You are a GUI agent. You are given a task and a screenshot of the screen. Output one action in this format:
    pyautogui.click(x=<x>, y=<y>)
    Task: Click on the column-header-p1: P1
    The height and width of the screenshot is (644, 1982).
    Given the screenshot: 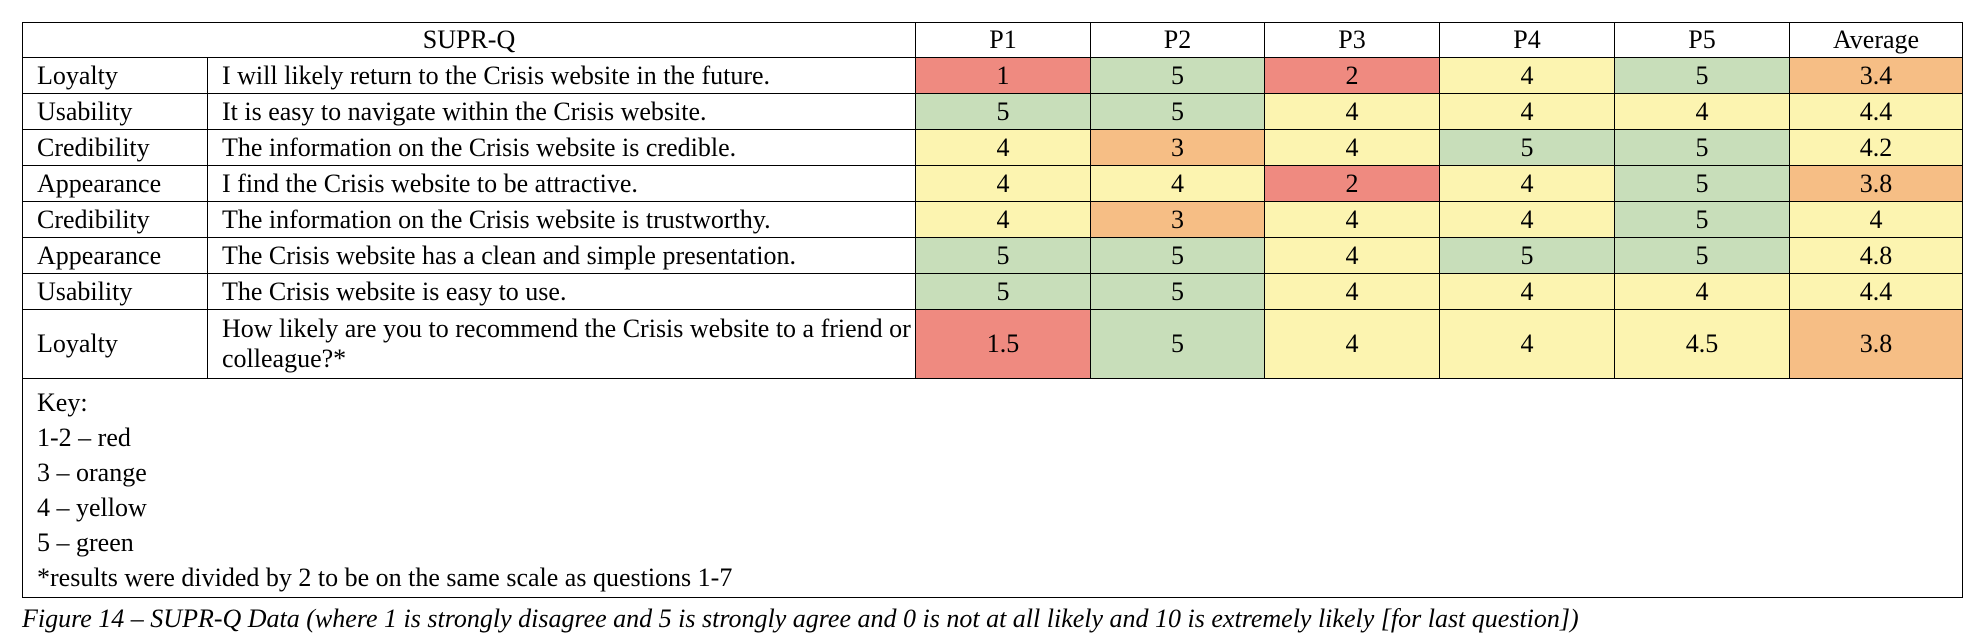 What is the action you would take?
    pyautogui.click(x=1003, y=40)
    